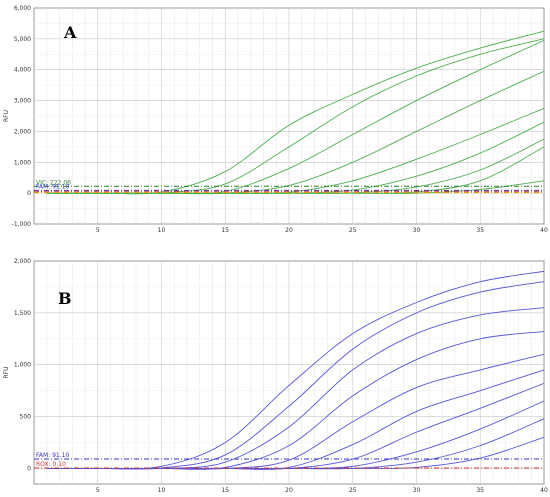 This screenshot has height=497, width=550. I want to click on y-tick-label: 3,000, so click(22, 101).